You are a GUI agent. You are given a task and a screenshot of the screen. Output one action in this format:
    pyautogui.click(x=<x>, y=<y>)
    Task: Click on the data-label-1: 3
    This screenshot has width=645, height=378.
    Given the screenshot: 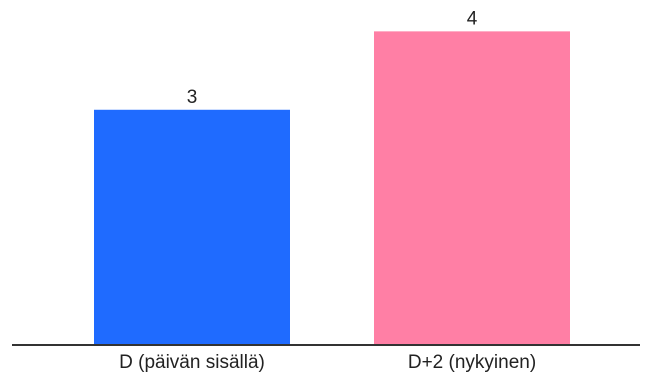 What is the action you would take?
    pyautogui.click(x=192, y=97)
    